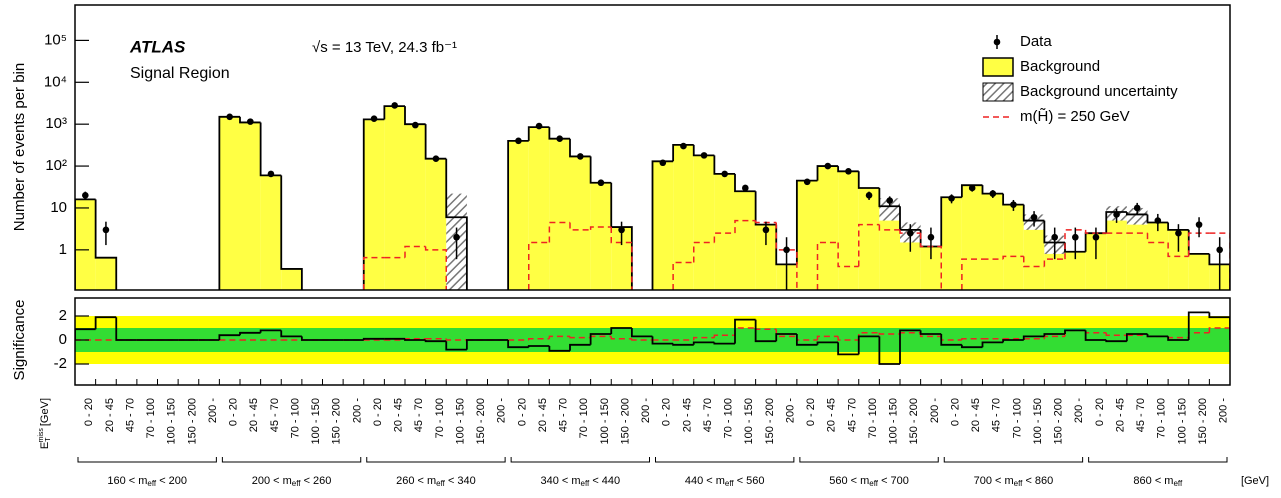 The height and width of the screenshot is (498, 1281). Describe the element at coordinates (292, 481) in the screenshot. I see `group-label: 200 < meff < 260` at that location.